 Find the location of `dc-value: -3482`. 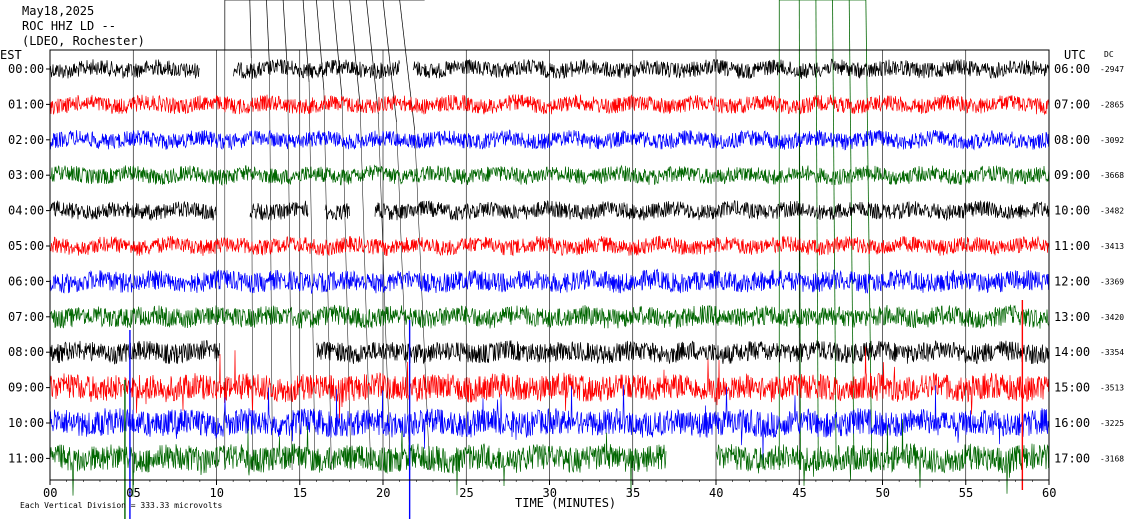

dc-value: -3482 is located at coordinates (1112, 211).